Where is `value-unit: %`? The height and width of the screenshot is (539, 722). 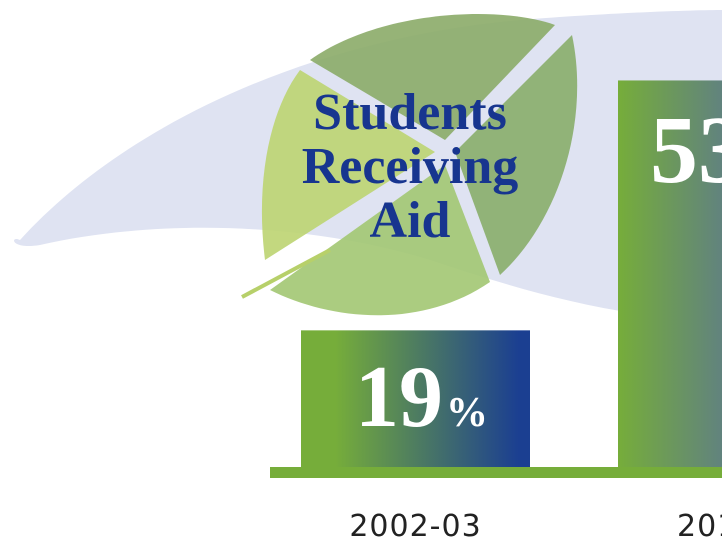
value-unit: % is located at coordinates (467, 413).